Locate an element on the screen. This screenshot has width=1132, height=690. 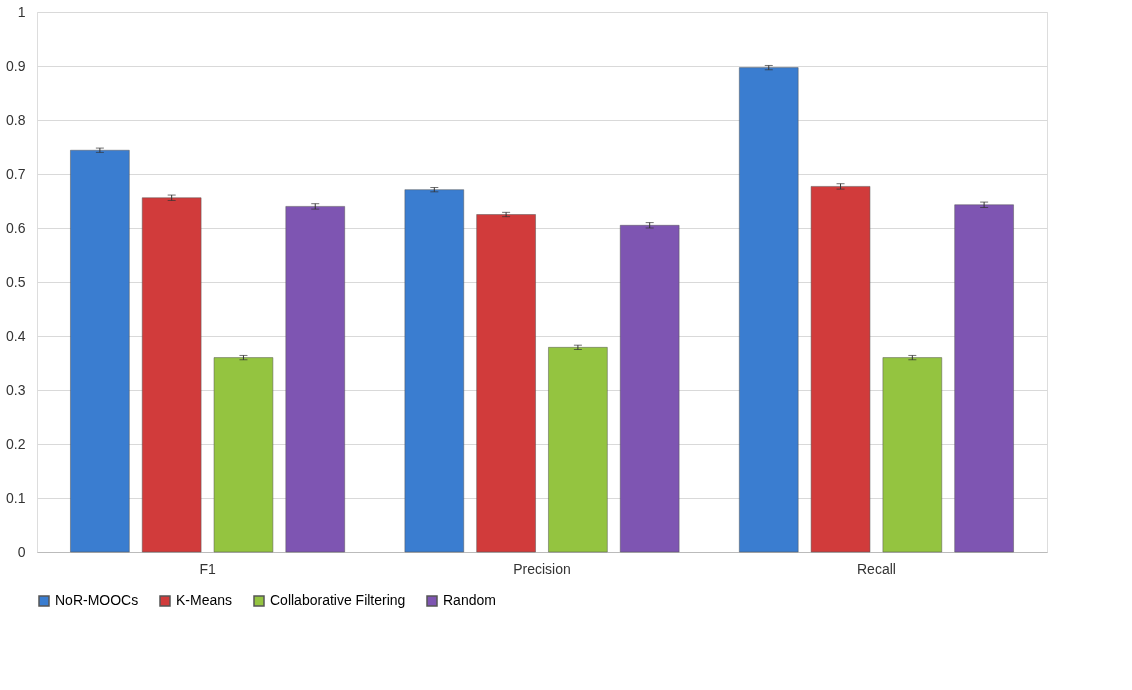
y-tick-label: 0 is located at coordinates (21, 551).